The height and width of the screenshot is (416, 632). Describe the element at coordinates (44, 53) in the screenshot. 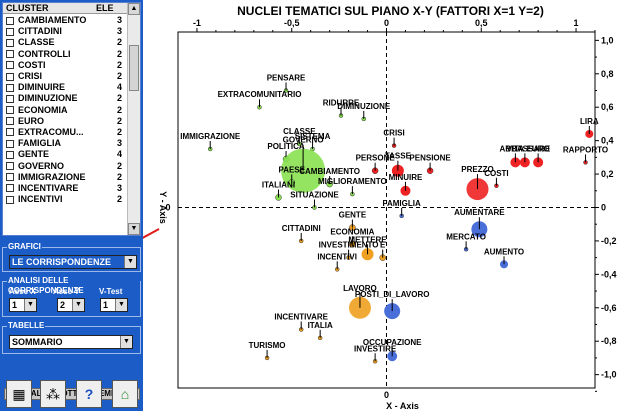

I see `cluster-name: CONTROLLI` at that location.